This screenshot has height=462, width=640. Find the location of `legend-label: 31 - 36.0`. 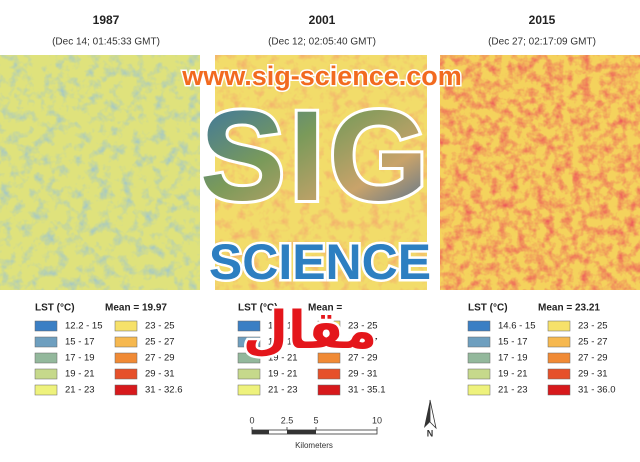

legend-label: 31 - 36.0 is located at coordinates (597, 390).